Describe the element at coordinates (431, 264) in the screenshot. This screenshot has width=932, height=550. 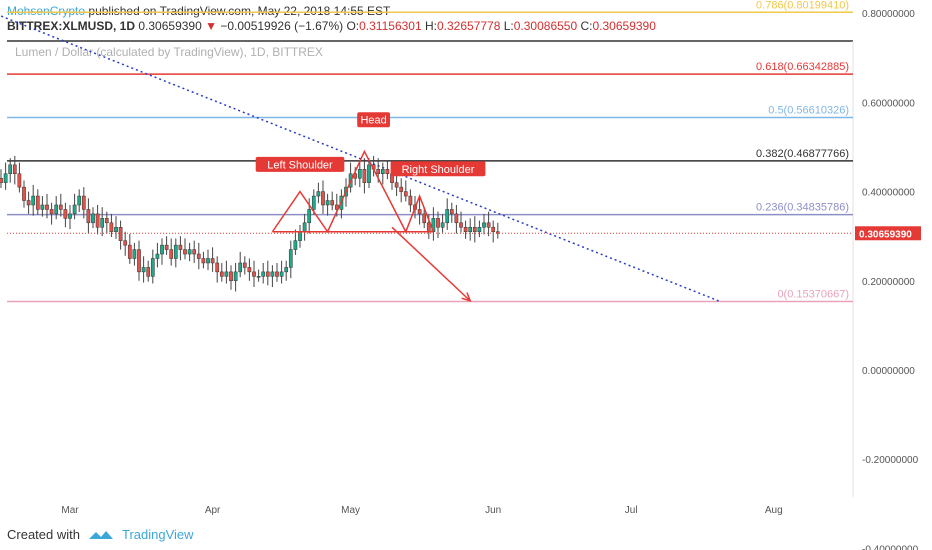
I see `target-arrow-line` at that location.